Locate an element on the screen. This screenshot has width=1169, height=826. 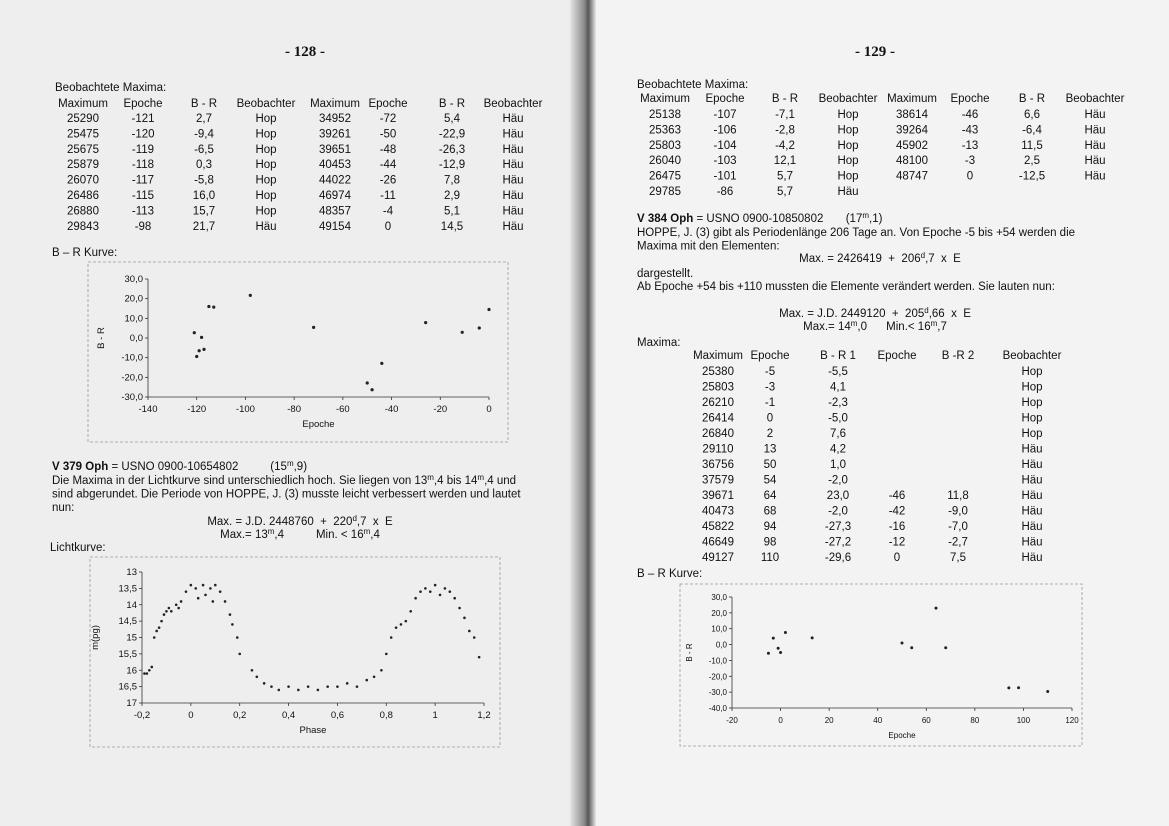
table-cell: 39264 is located at coordinates (912, 130).